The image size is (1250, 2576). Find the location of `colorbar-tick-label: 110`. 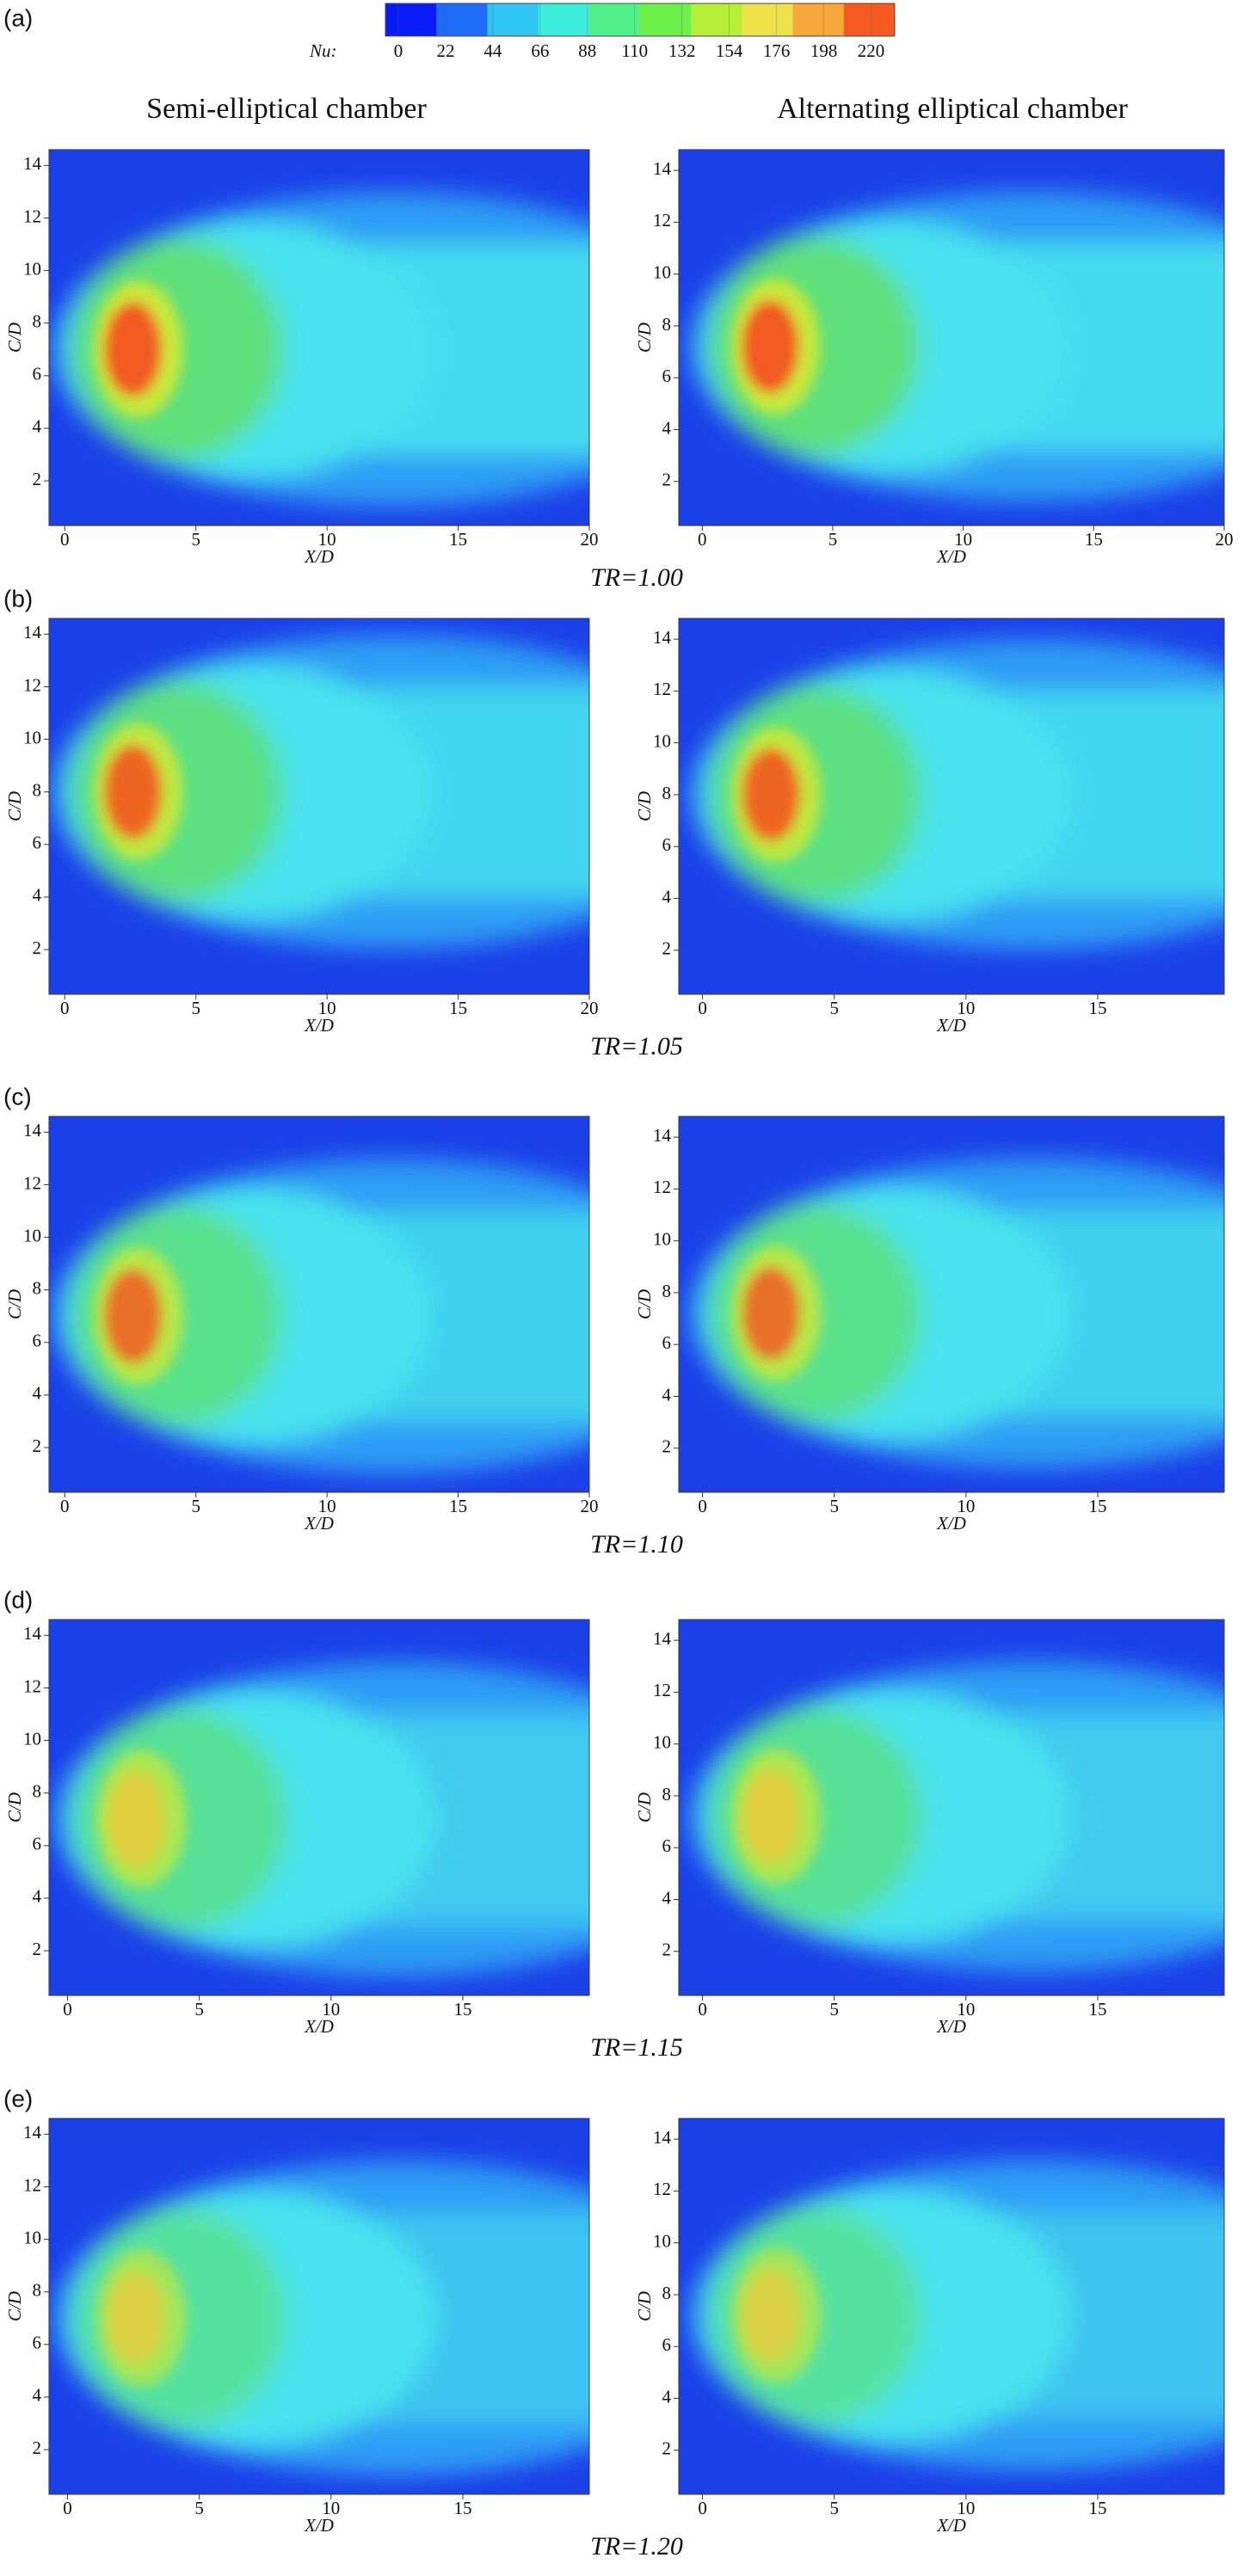

colorbar-tick-label: 110 is located at coordinates (634, 50).